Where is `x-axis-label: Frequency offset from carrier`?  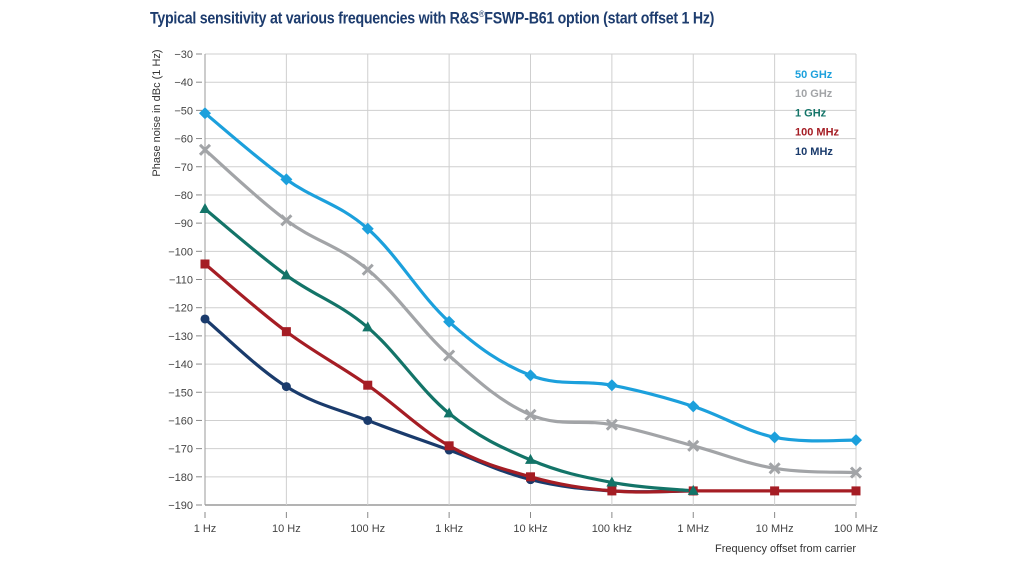
x-axis-label: Frequency offset from carrier is located at coordinates (785, 549).